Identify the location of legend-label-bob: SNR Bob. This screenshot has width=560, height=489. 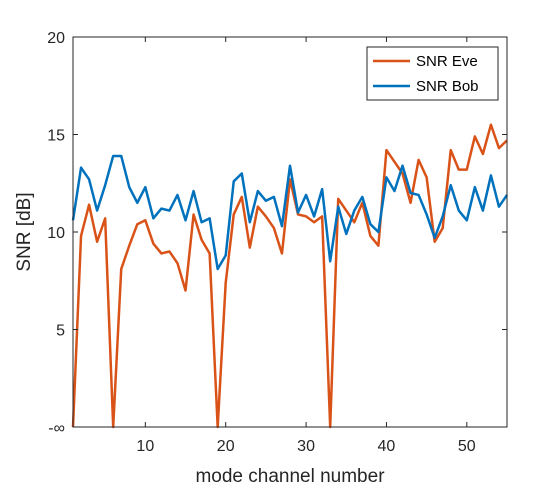
(447, 86).